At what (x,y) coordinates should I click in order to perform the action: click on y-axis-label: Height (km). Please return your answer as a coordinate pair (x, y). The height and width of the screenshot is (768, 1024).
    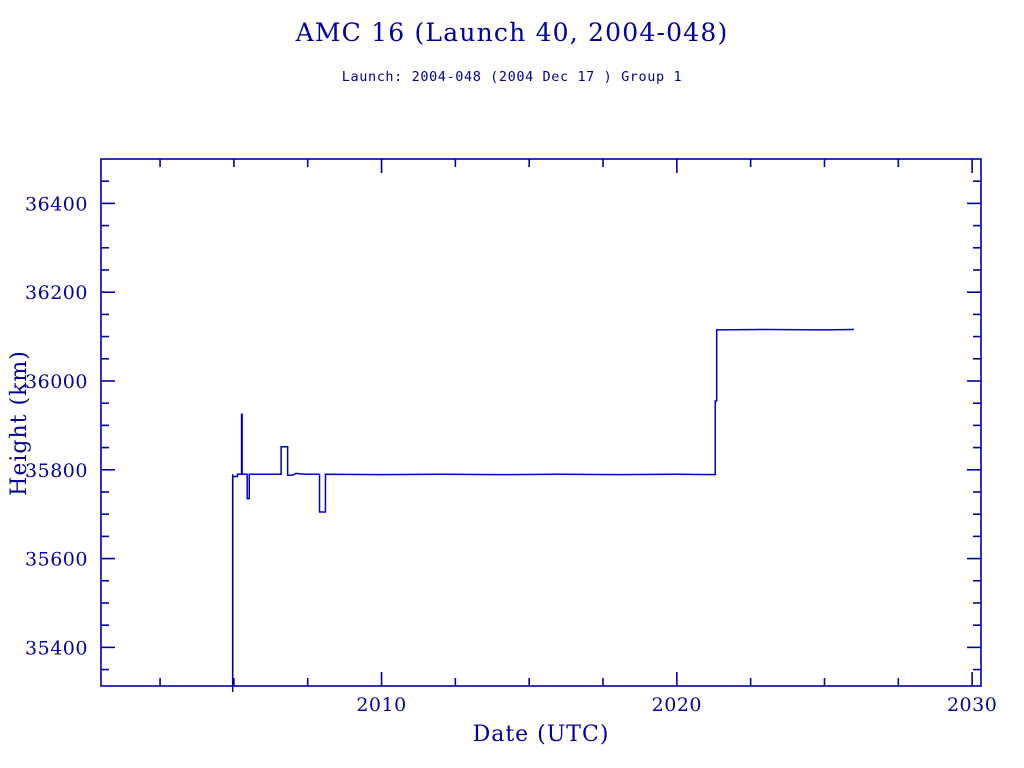
    Looking at the image, I should click on (19, 423).